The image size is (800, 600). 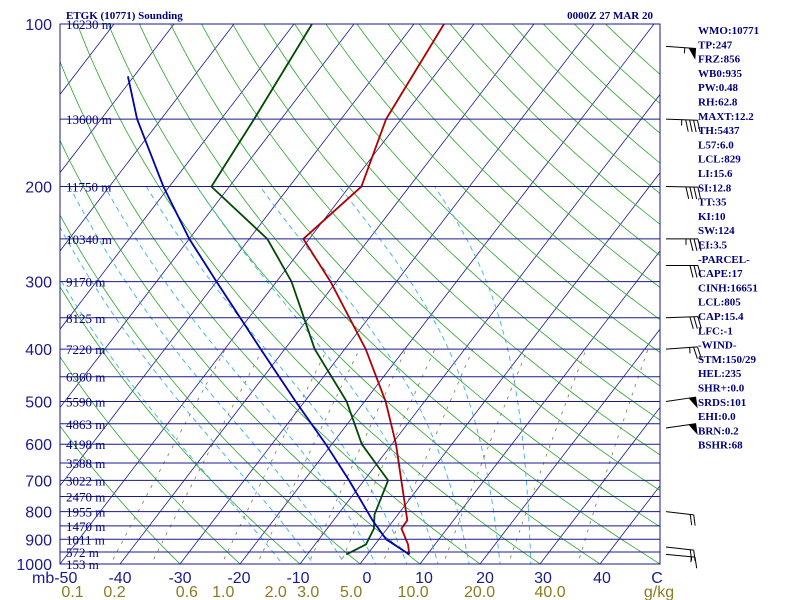 I want to click on height-label: 3588 m, so click(x=85, y=463).